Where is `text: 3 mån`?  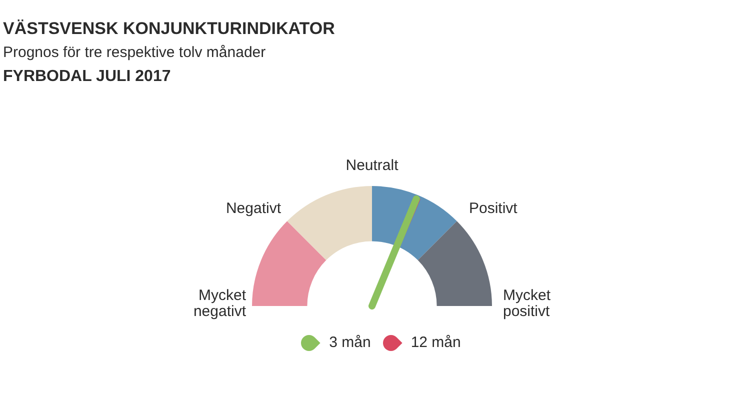 text: 3 mån is located at coordinates (350, 342).